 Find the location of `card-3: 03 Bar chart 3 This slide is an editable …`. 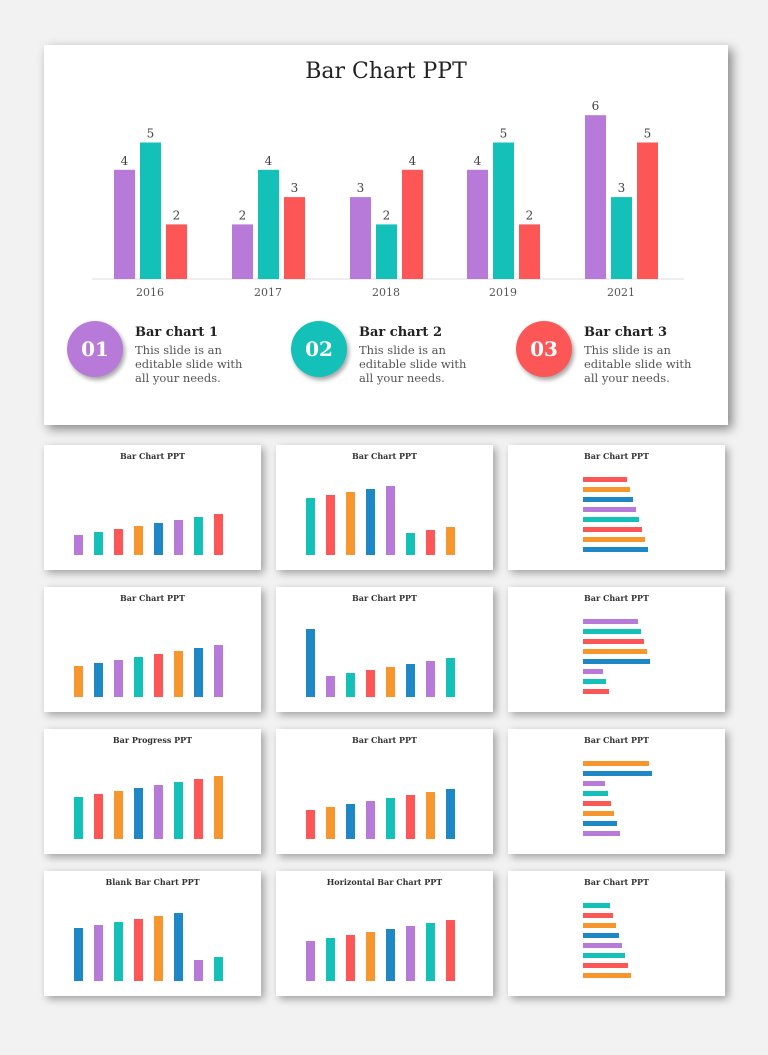

card-3: 03 Bar chart 3 This slide is an editable … is located at coordinates (610, 353).